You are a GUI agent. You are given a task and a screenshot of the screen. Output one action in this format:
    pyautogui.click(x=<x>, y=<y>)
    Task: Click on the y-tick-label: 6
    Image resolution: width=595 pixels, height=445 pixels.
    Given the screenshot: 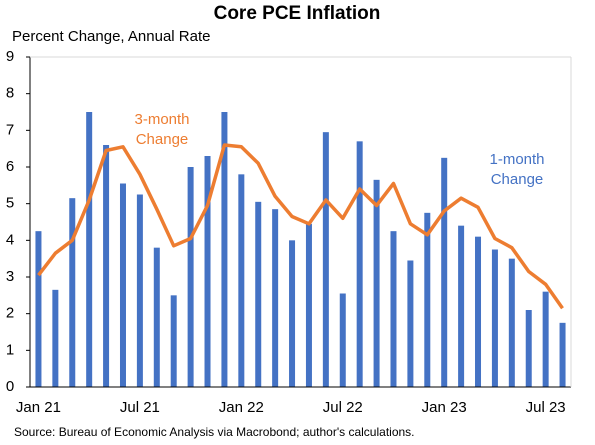 What is the action you would take?
    pyautogui.click(x=10, y=166)
    